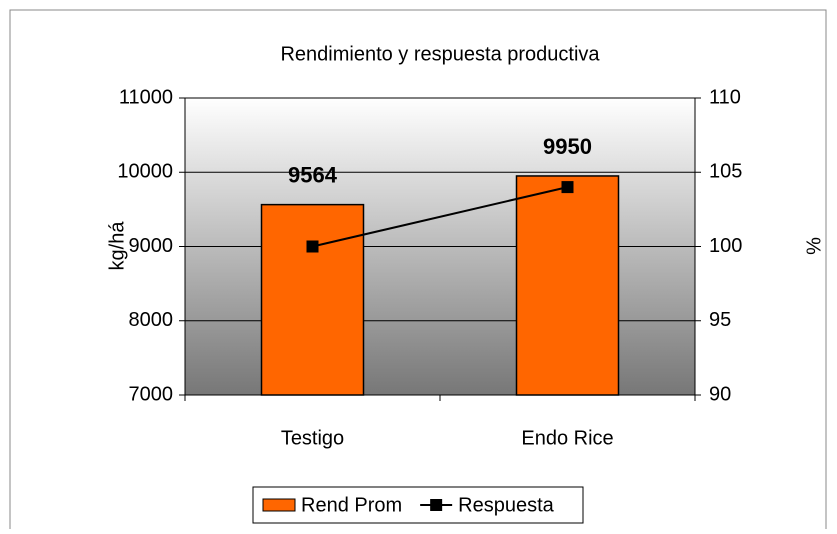 This screenshot has width=837, height=534. What do you see at coordinates (567, 146) in the screenshot?
I see `data-label: 9950` at bounding box center [567, 146].